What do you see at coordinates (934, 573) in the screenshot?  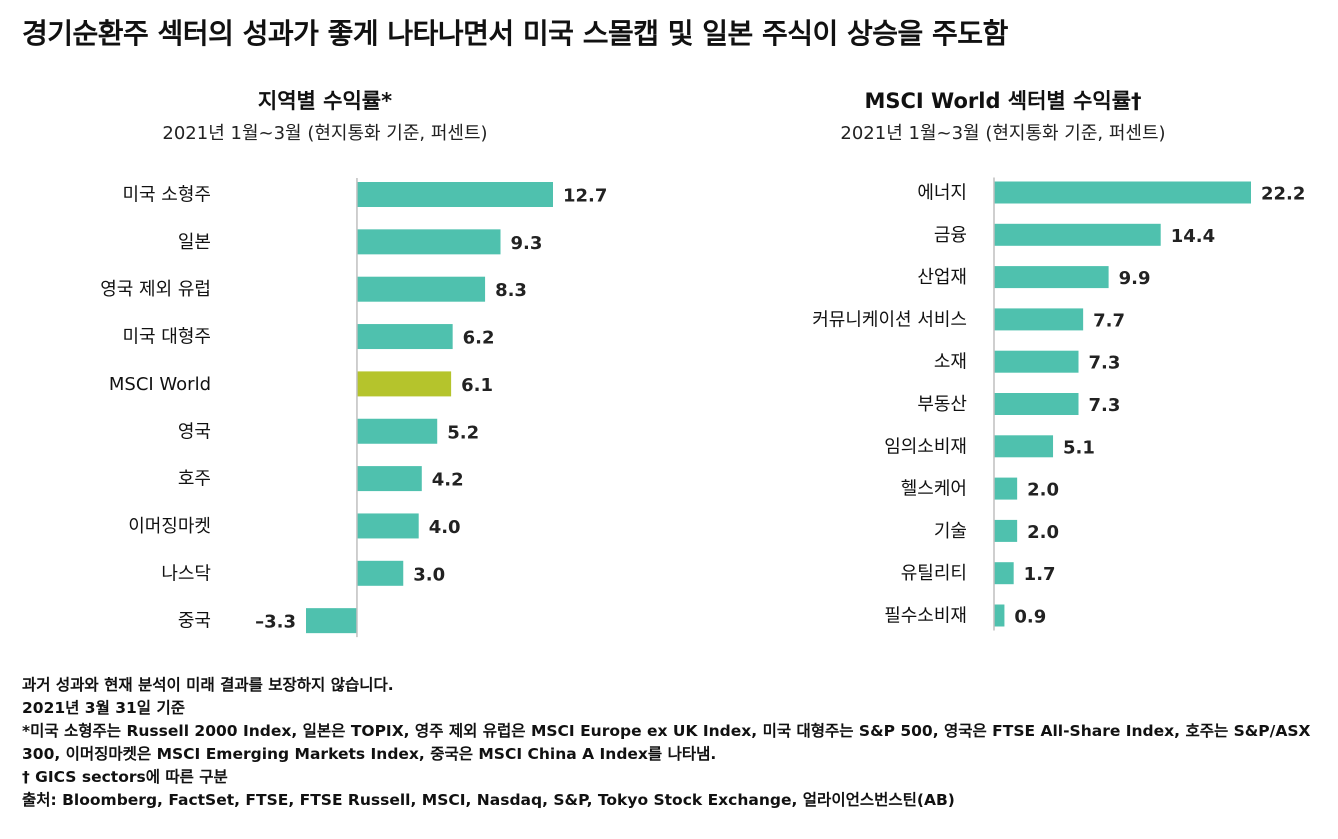 I see `category-label: 유틸리티` at bounding box center [934, 573].